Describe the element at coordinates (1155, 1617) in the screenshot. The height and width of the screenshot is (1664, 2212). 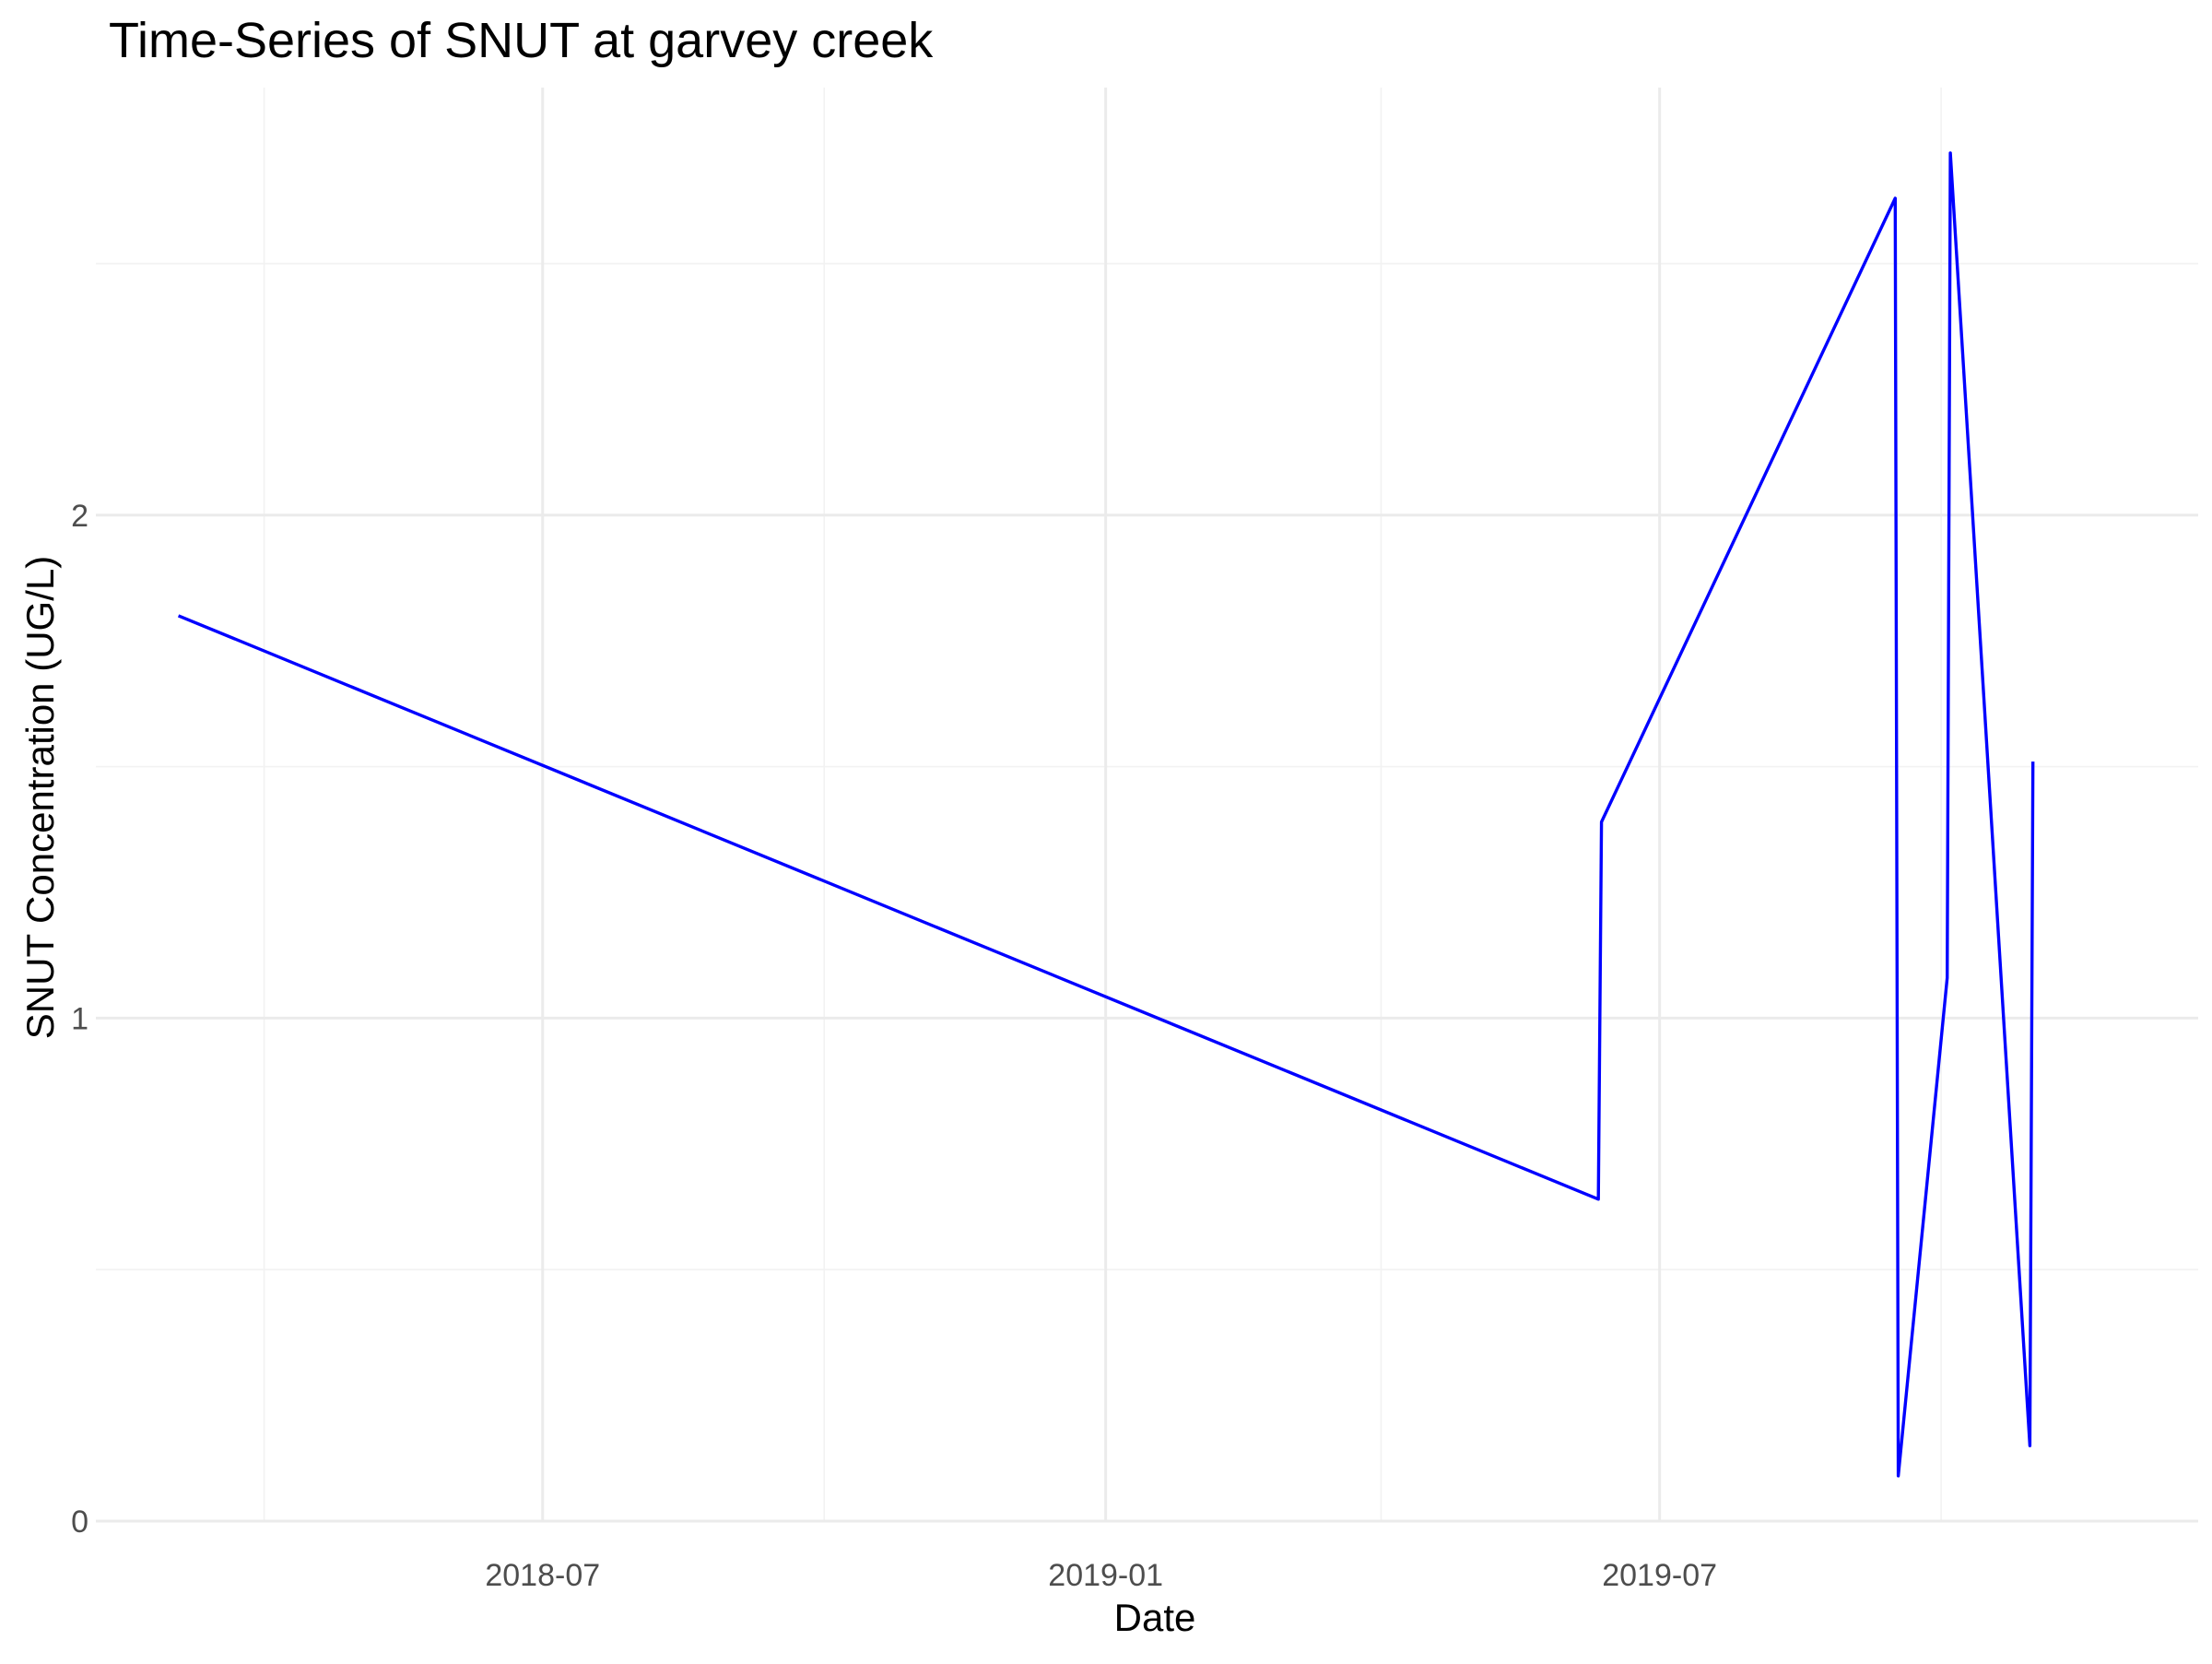
I see `x-axis-title: Date` at that location.